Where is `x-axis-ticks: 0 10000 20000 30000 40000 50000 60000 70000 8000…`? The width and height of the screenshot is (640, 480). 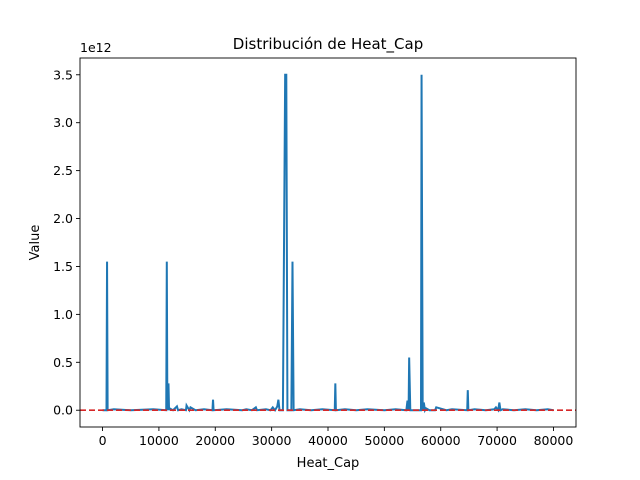
x-axis-ticks: 0 10000 20000 30000 40000 50000 60000 70000 8000… is located at coordinates (336, 437).